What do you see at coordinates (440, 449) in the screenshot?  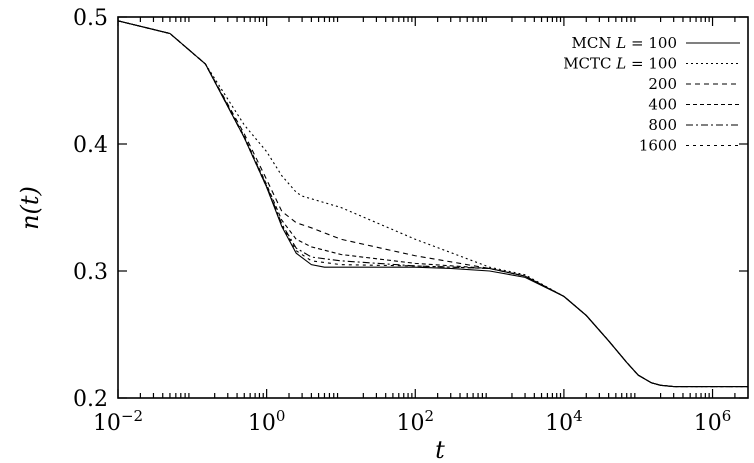 I see `x-axis-label: t` at bounding box center [440, 449].